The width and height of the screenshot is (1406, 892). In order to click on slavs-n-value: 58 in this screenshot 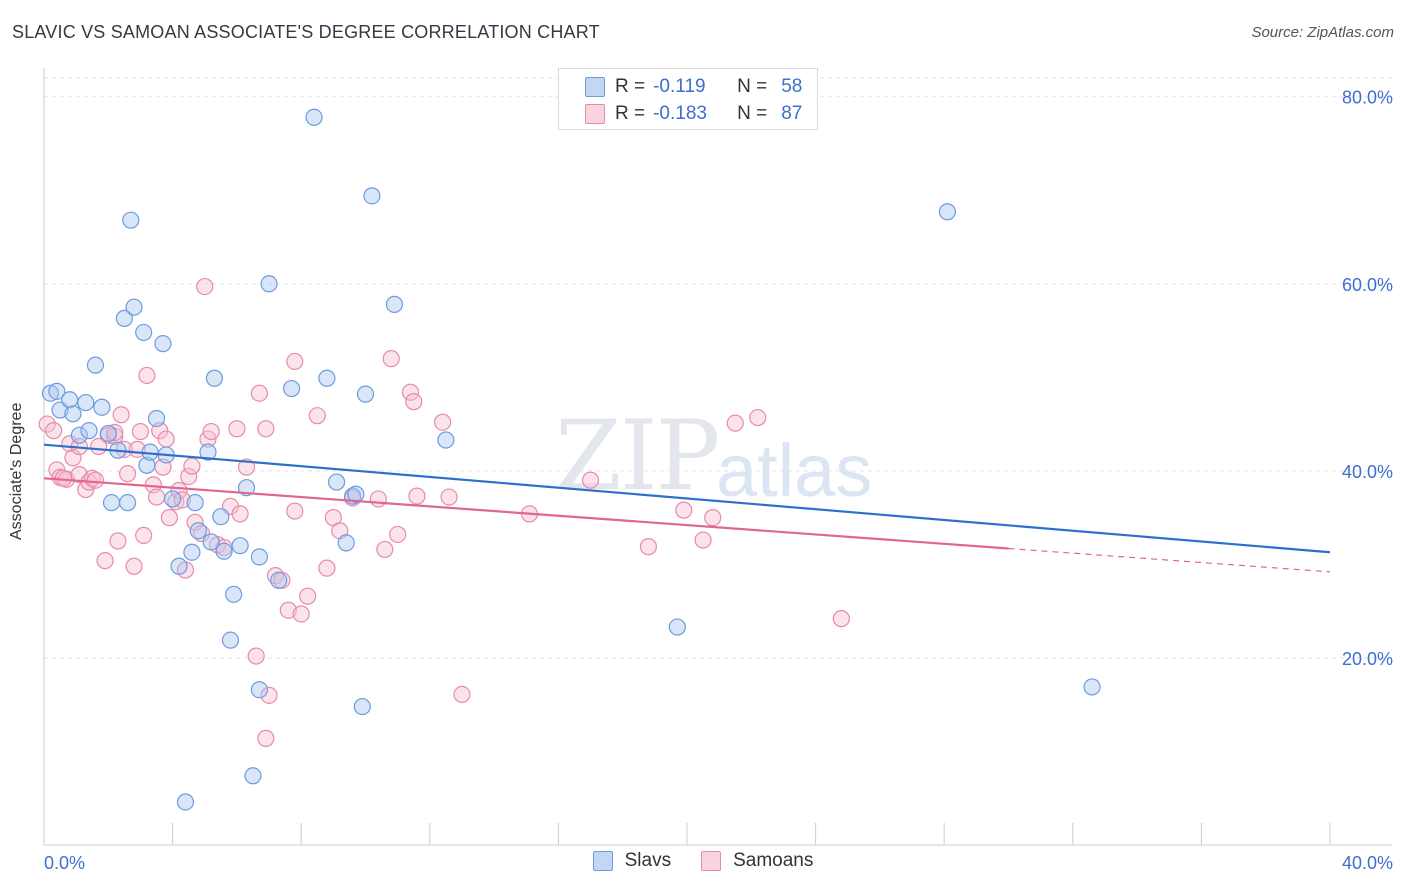, I will do `click(792, 86)`.